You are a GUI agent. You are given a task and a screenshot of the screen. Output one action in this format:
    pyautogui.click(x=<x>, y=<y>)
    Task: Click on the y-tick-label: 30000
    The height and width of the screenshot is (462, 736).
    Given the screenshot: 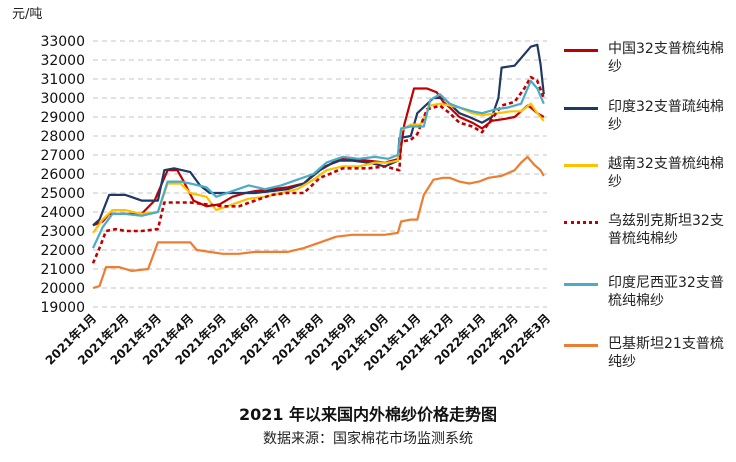 What is the action you would take?
    pyautogui.click(x=62, y=99)
    